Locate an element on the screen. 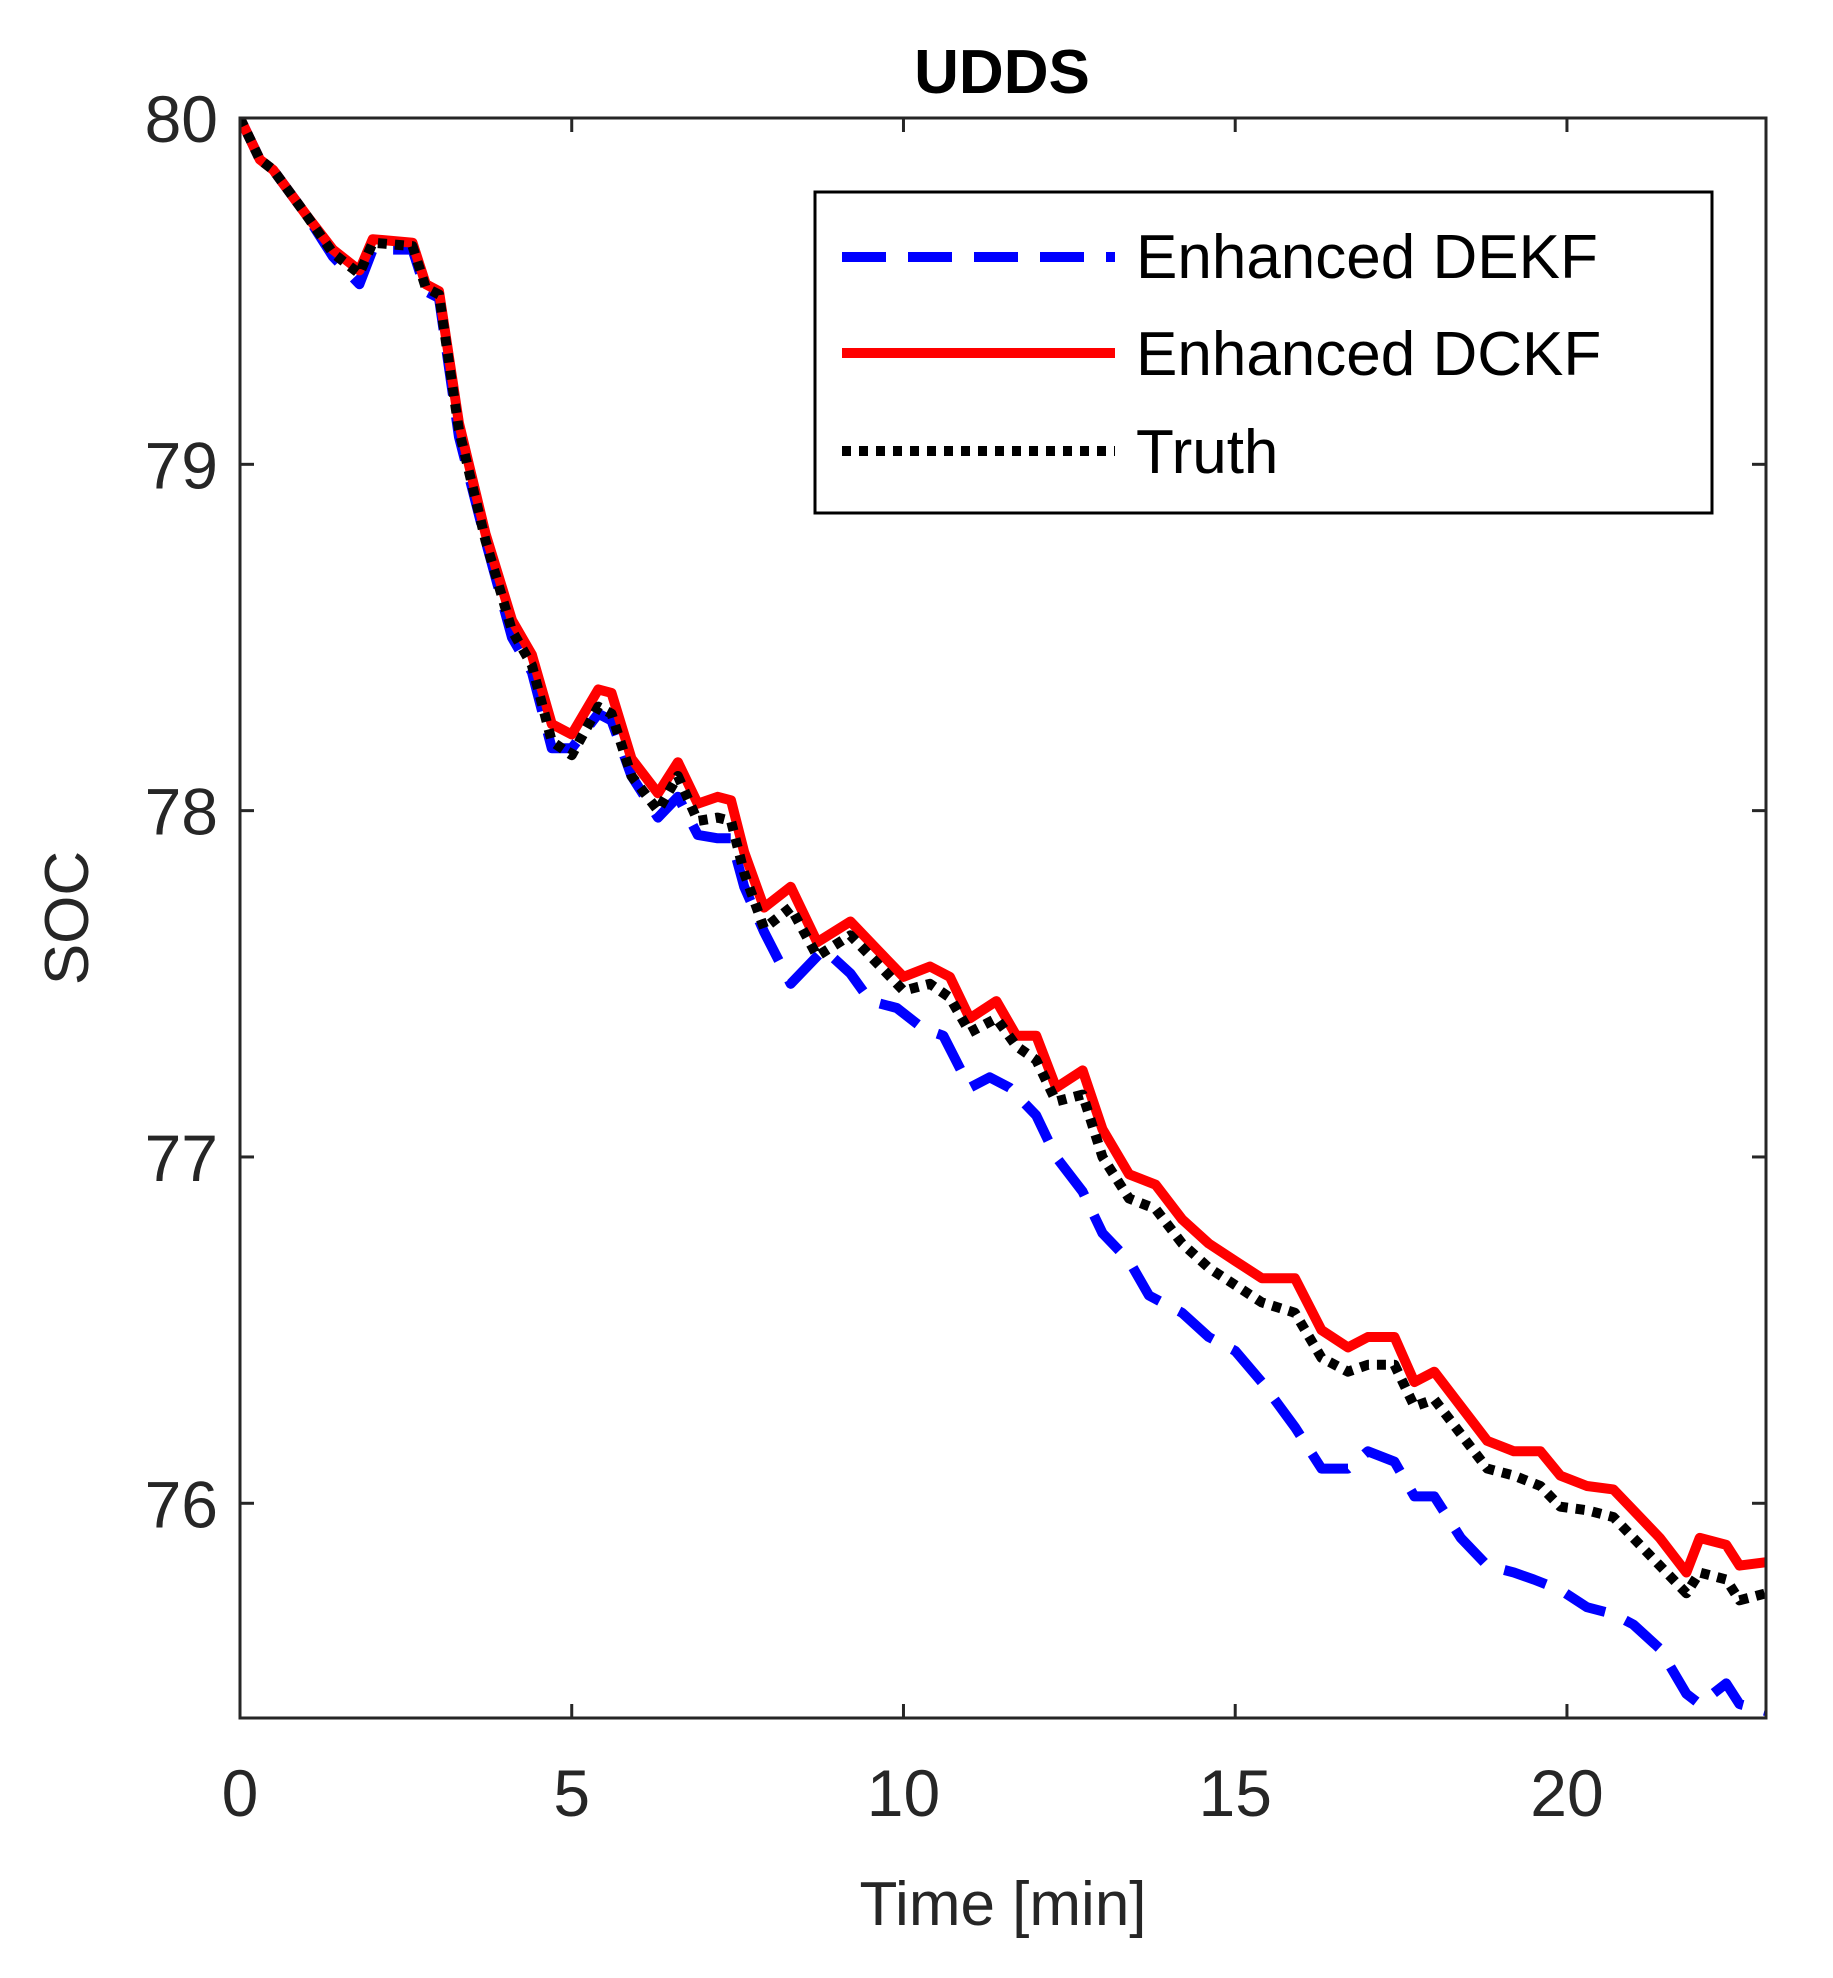  y-tick-label: 76 is located at coordinates (181, 1504).